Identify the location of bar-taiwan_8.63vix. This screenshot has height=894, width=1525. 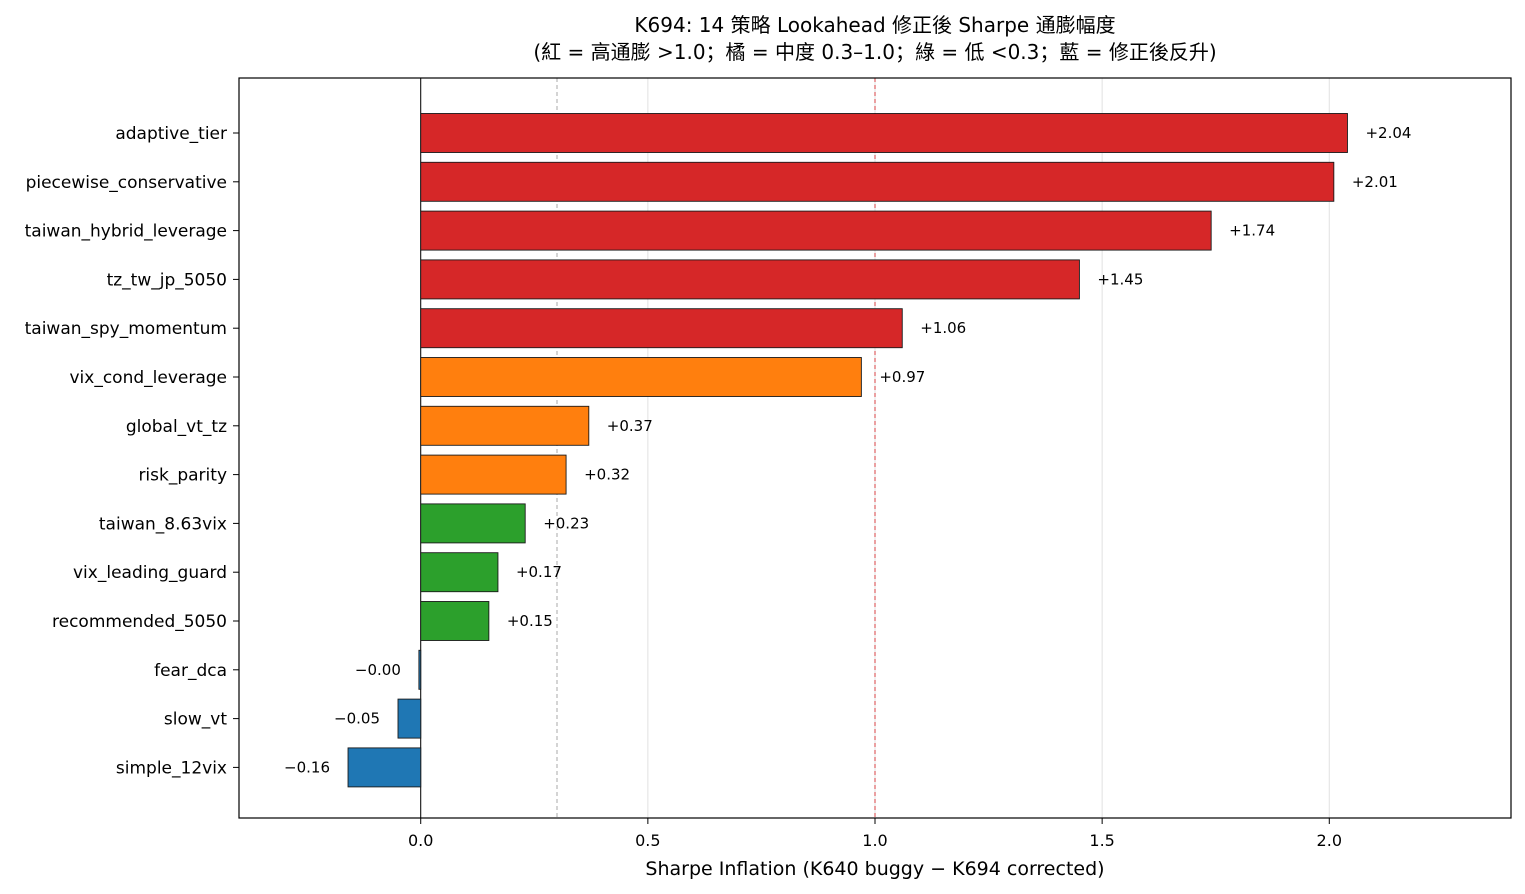
(473, 523).